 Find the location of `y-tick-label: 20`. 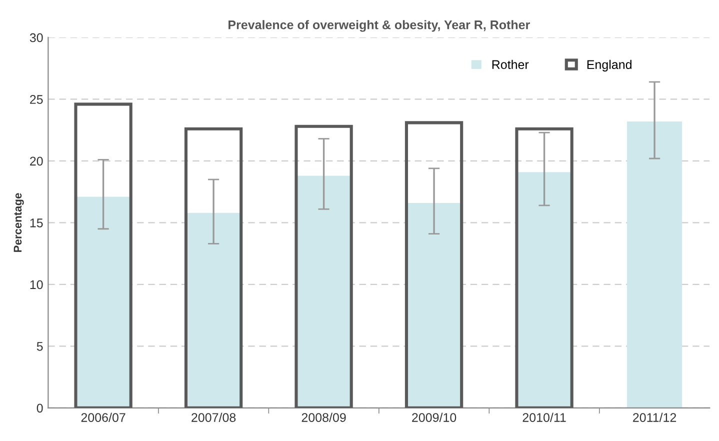

y-tick-label: 20 is located at coordinates (36, 161).